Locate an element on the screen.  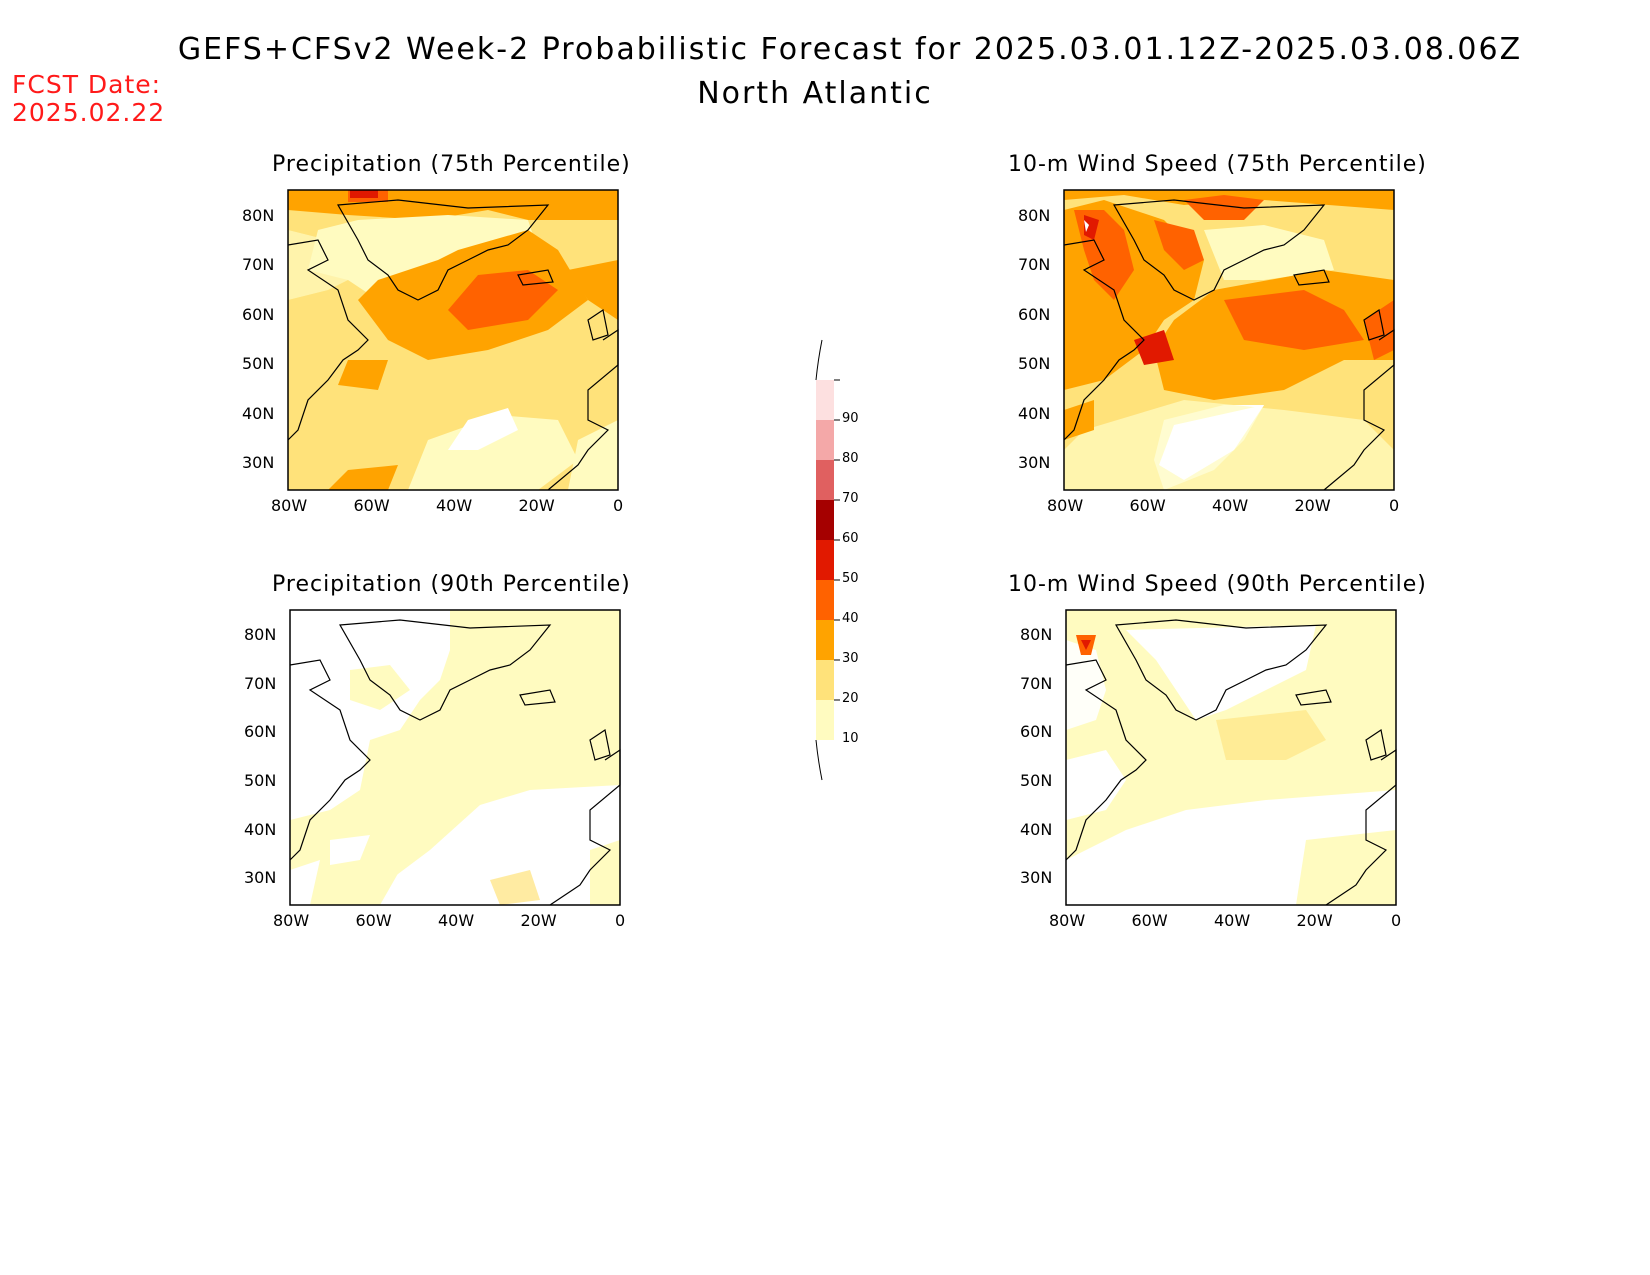
colorbar is located at coordinates (827, 560).